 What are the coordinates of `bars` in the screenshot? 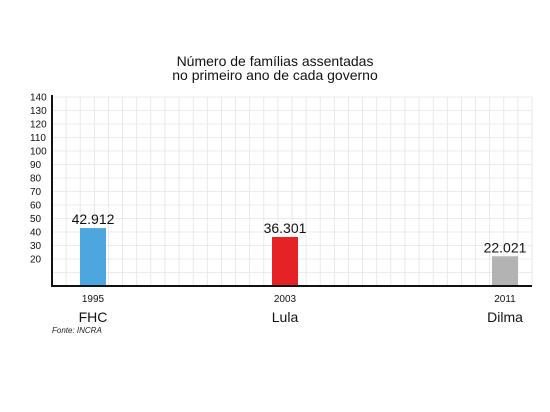 It's located at (299, 257).